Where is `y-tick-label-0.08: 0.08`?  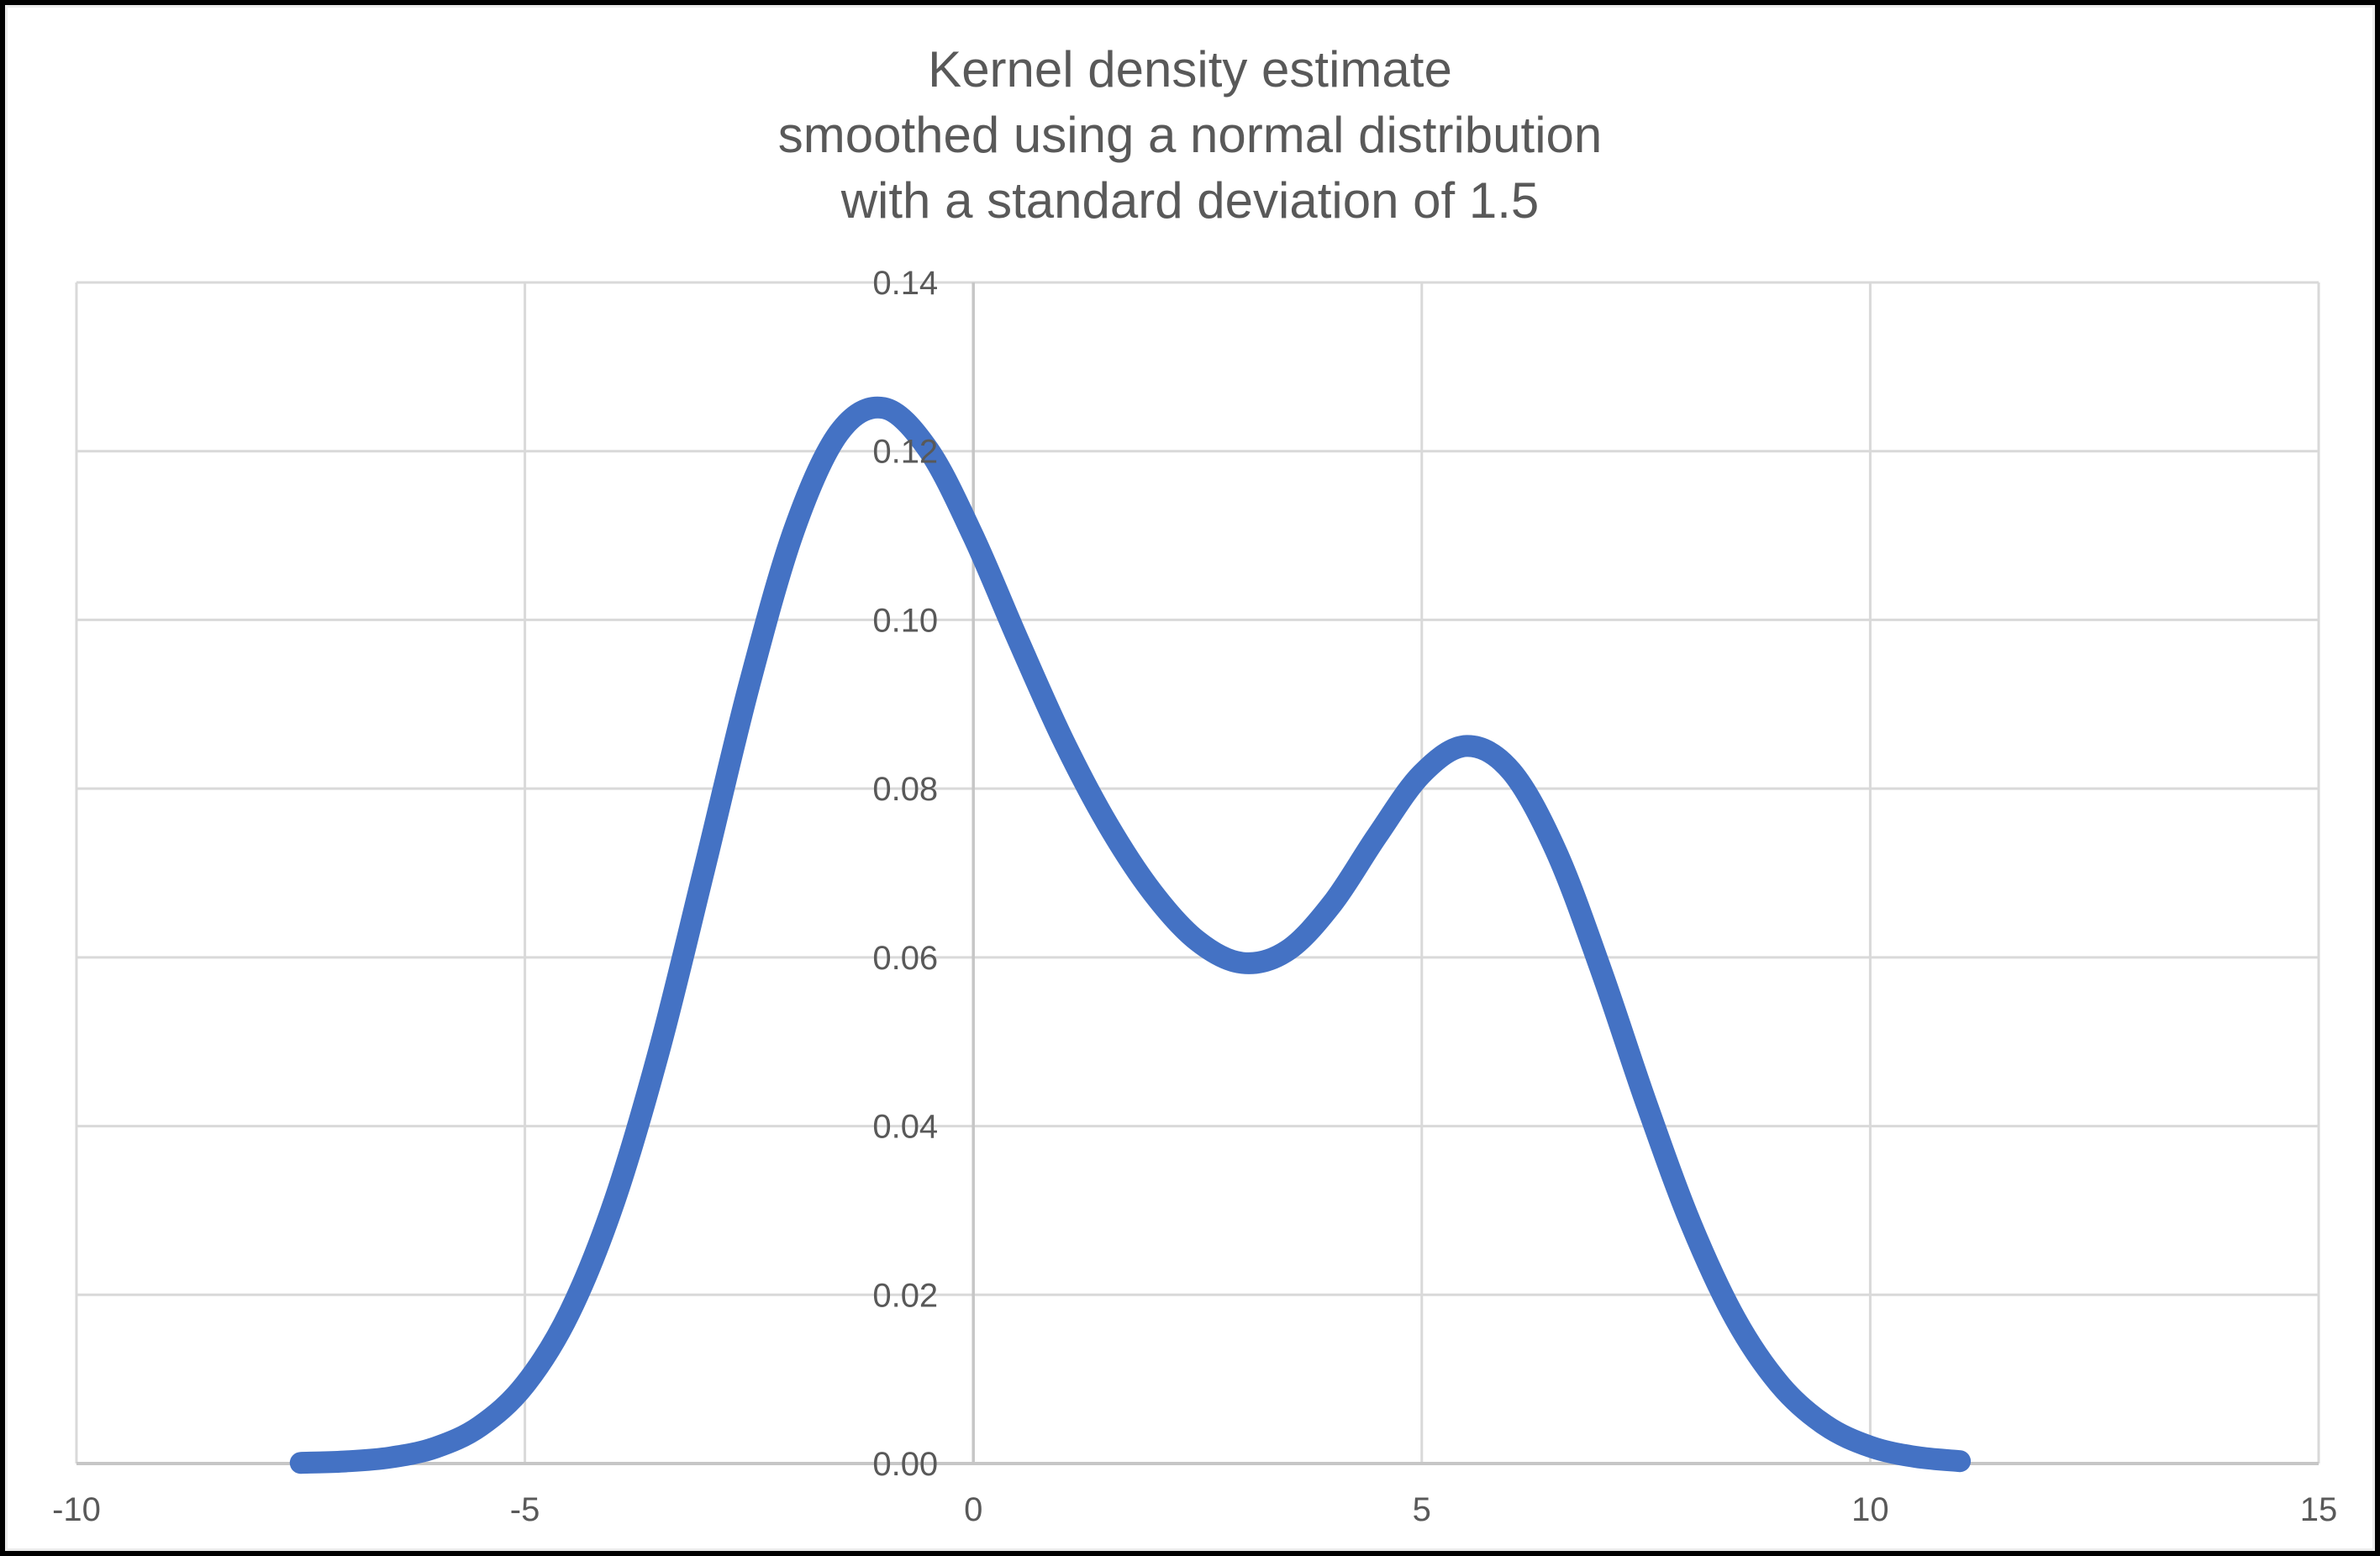
y-tick-label-0.08: 0.08 is located at coordinates (905, 789).